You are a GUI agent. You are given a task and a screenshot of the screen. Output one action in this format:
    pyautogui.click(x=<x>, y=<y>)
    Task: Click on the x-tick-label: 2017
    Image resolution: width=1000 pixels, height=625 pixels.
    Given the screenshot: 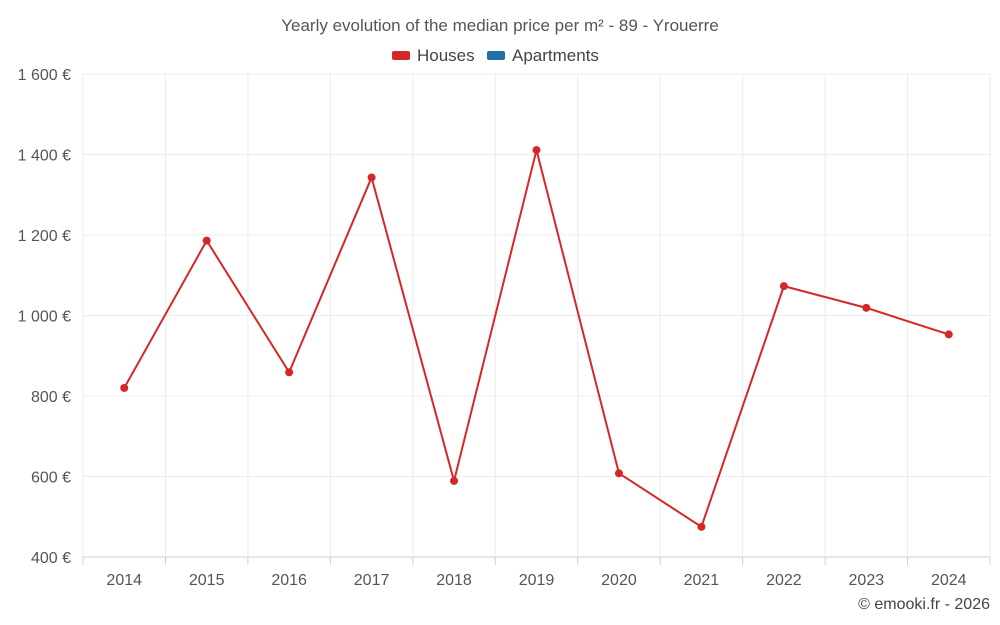 What is the action you would take?
    pyautogui.click(x=372, y=580)
    